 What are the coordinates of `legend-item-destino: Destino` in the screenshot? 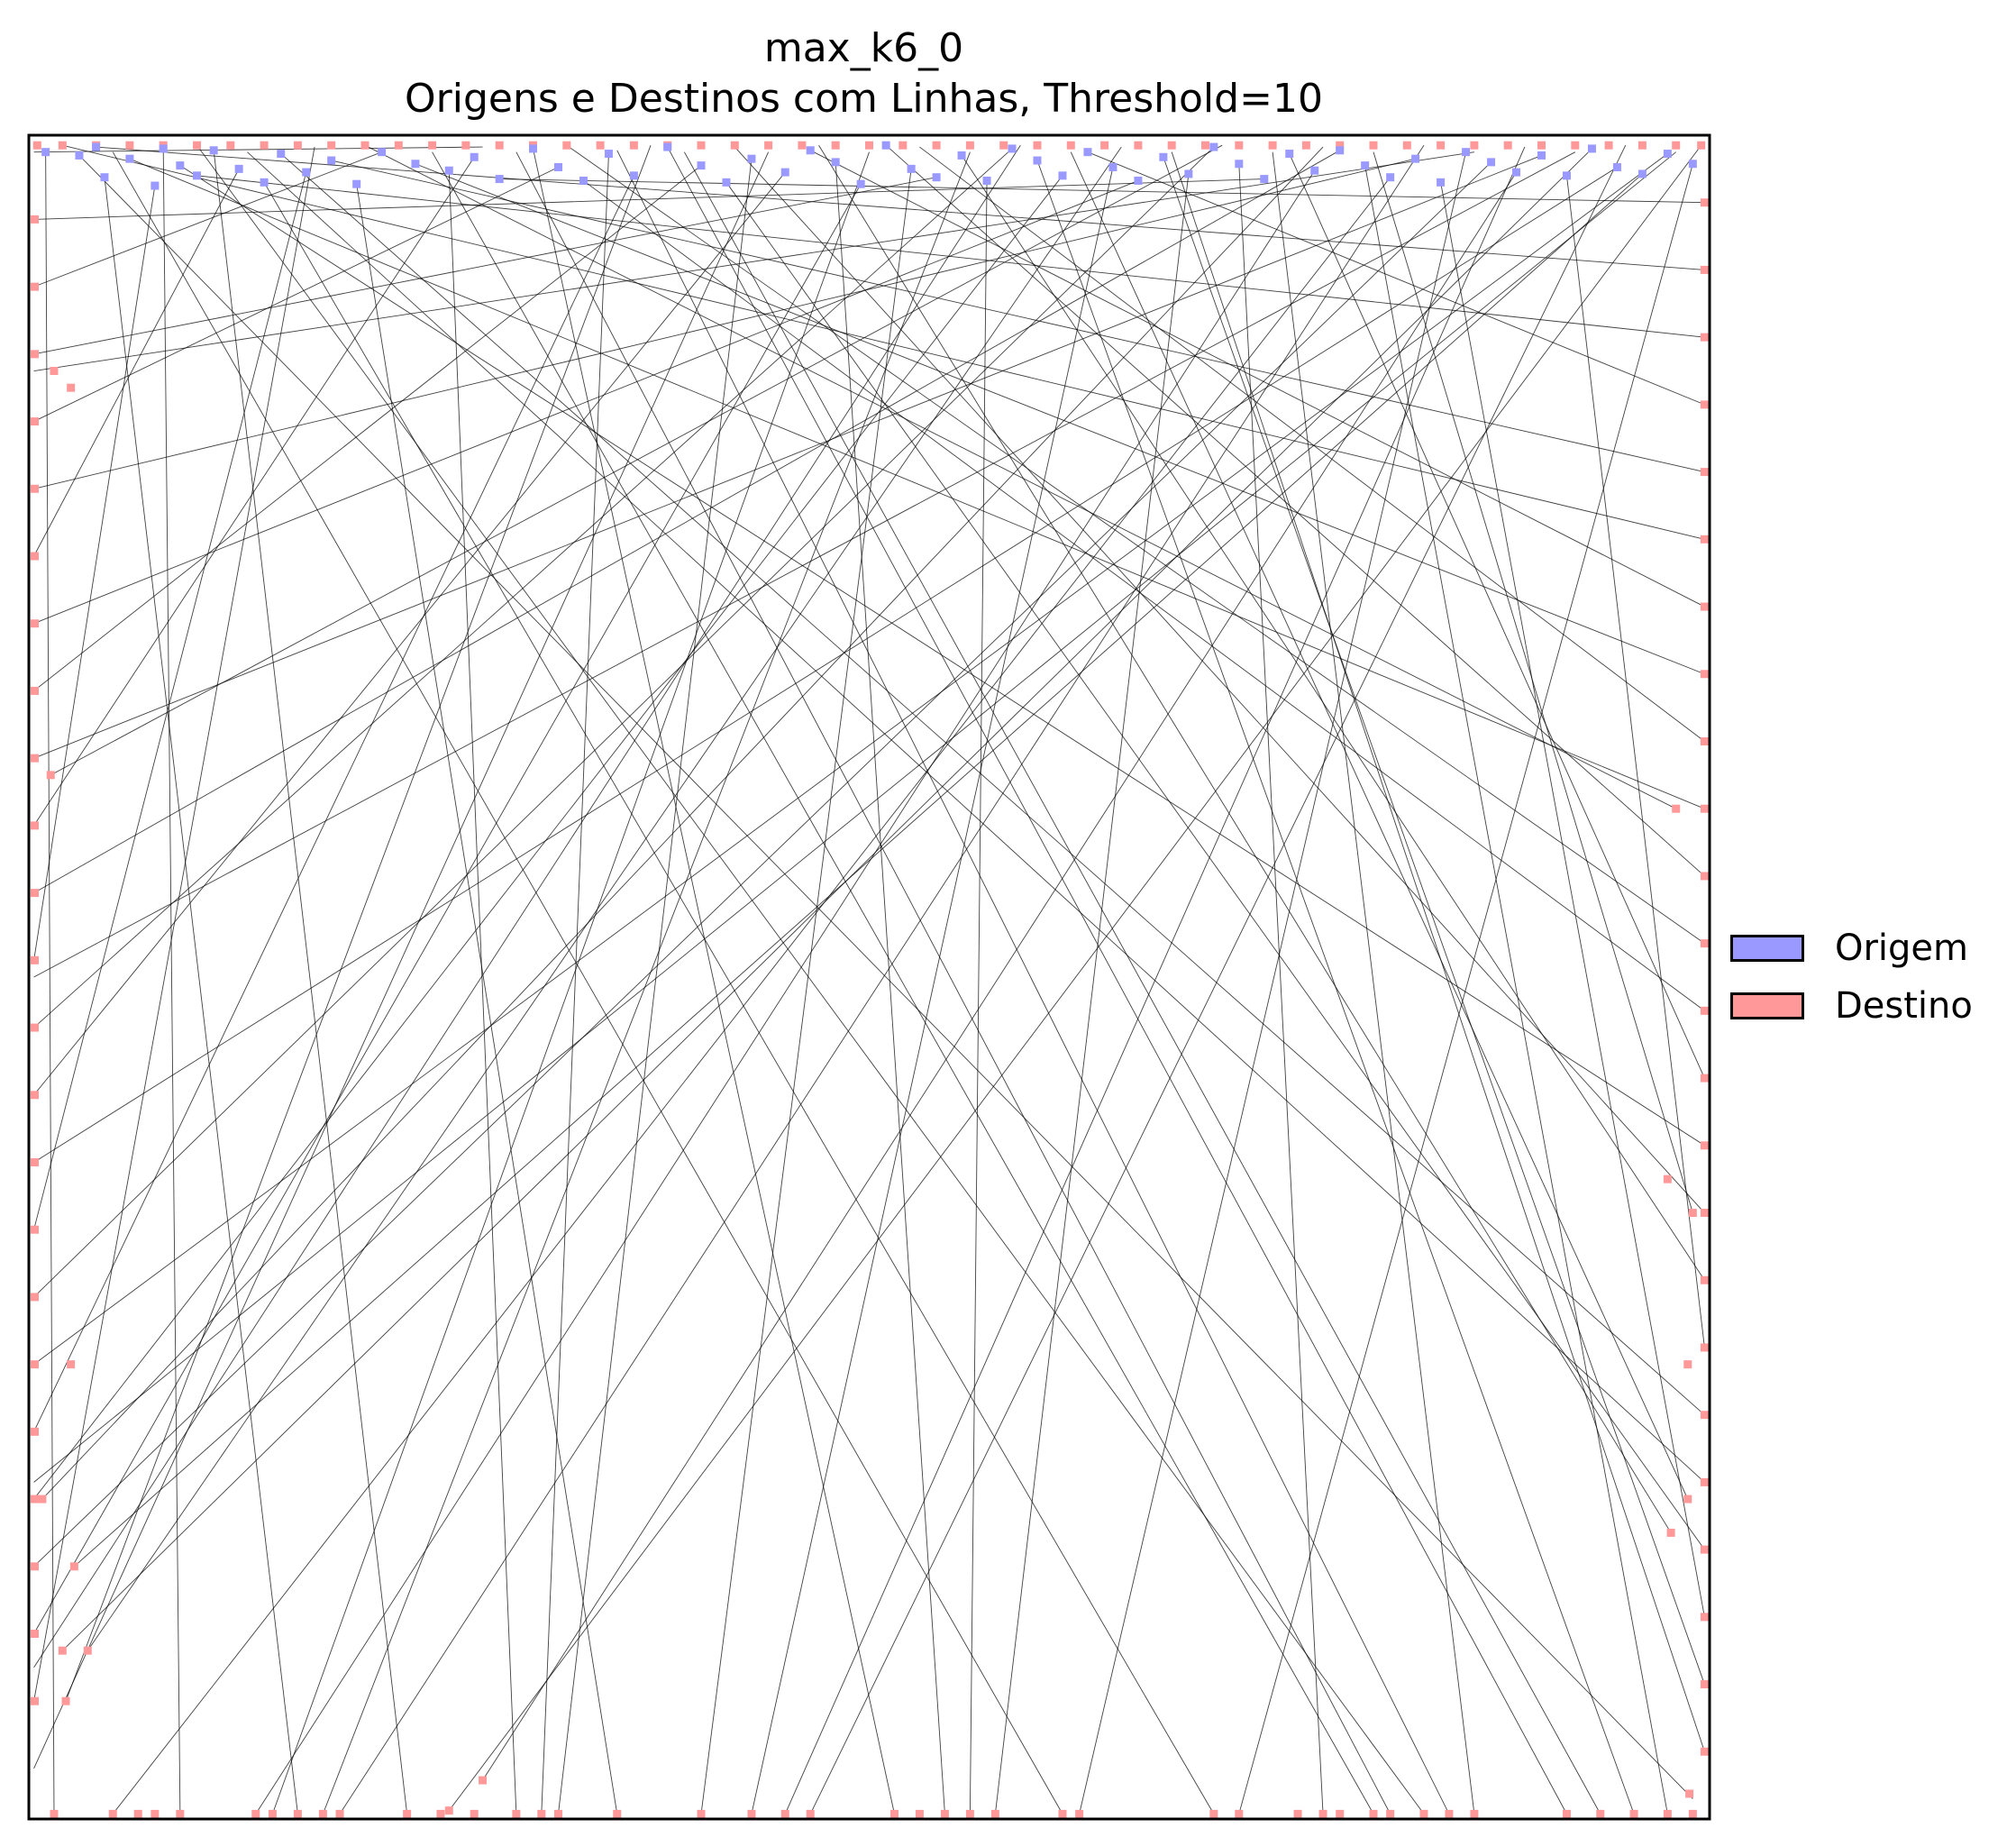 It's located at (1851, 1006).